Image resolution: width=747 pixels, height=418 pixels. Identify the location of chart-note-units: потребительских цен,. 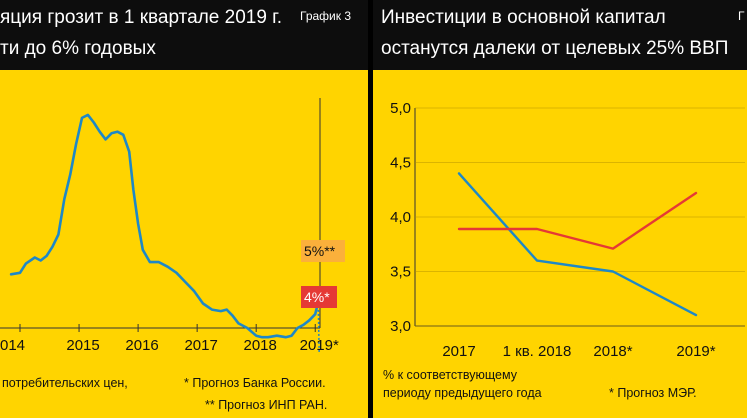
(65, 383).